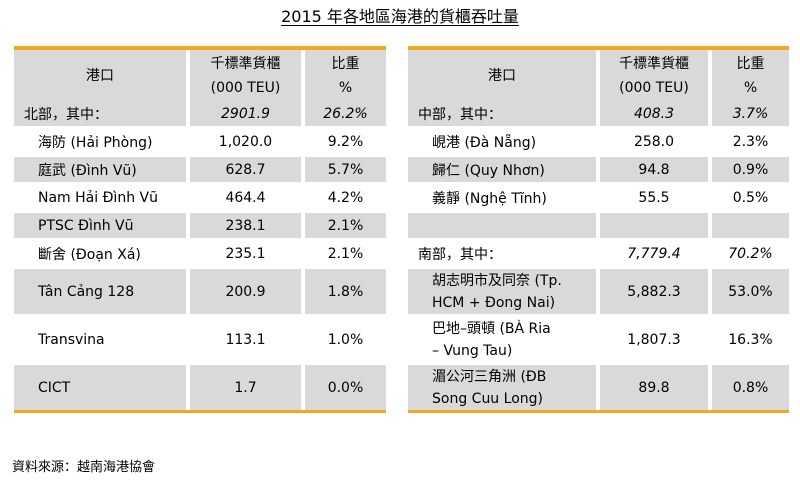 The image size is (800, 485). I want to click on table-row: 峴港 (Đà Nẵng) 258.0 2.3%, so click(598, 143).